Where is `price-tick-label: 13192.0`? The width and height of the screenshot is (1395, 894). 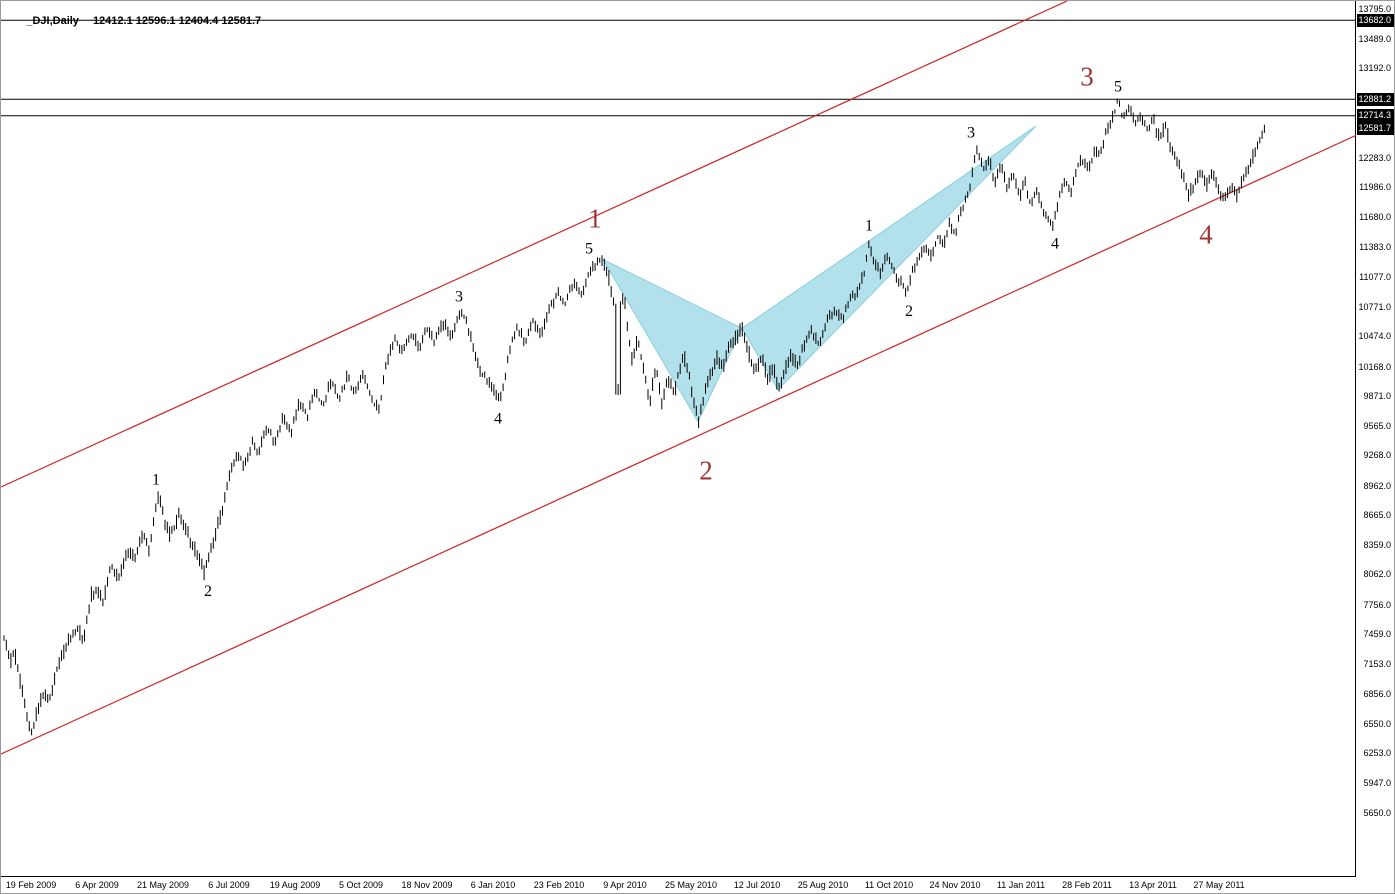
price-tick-label: 13192.0 is located at coordinates (1374, 68).